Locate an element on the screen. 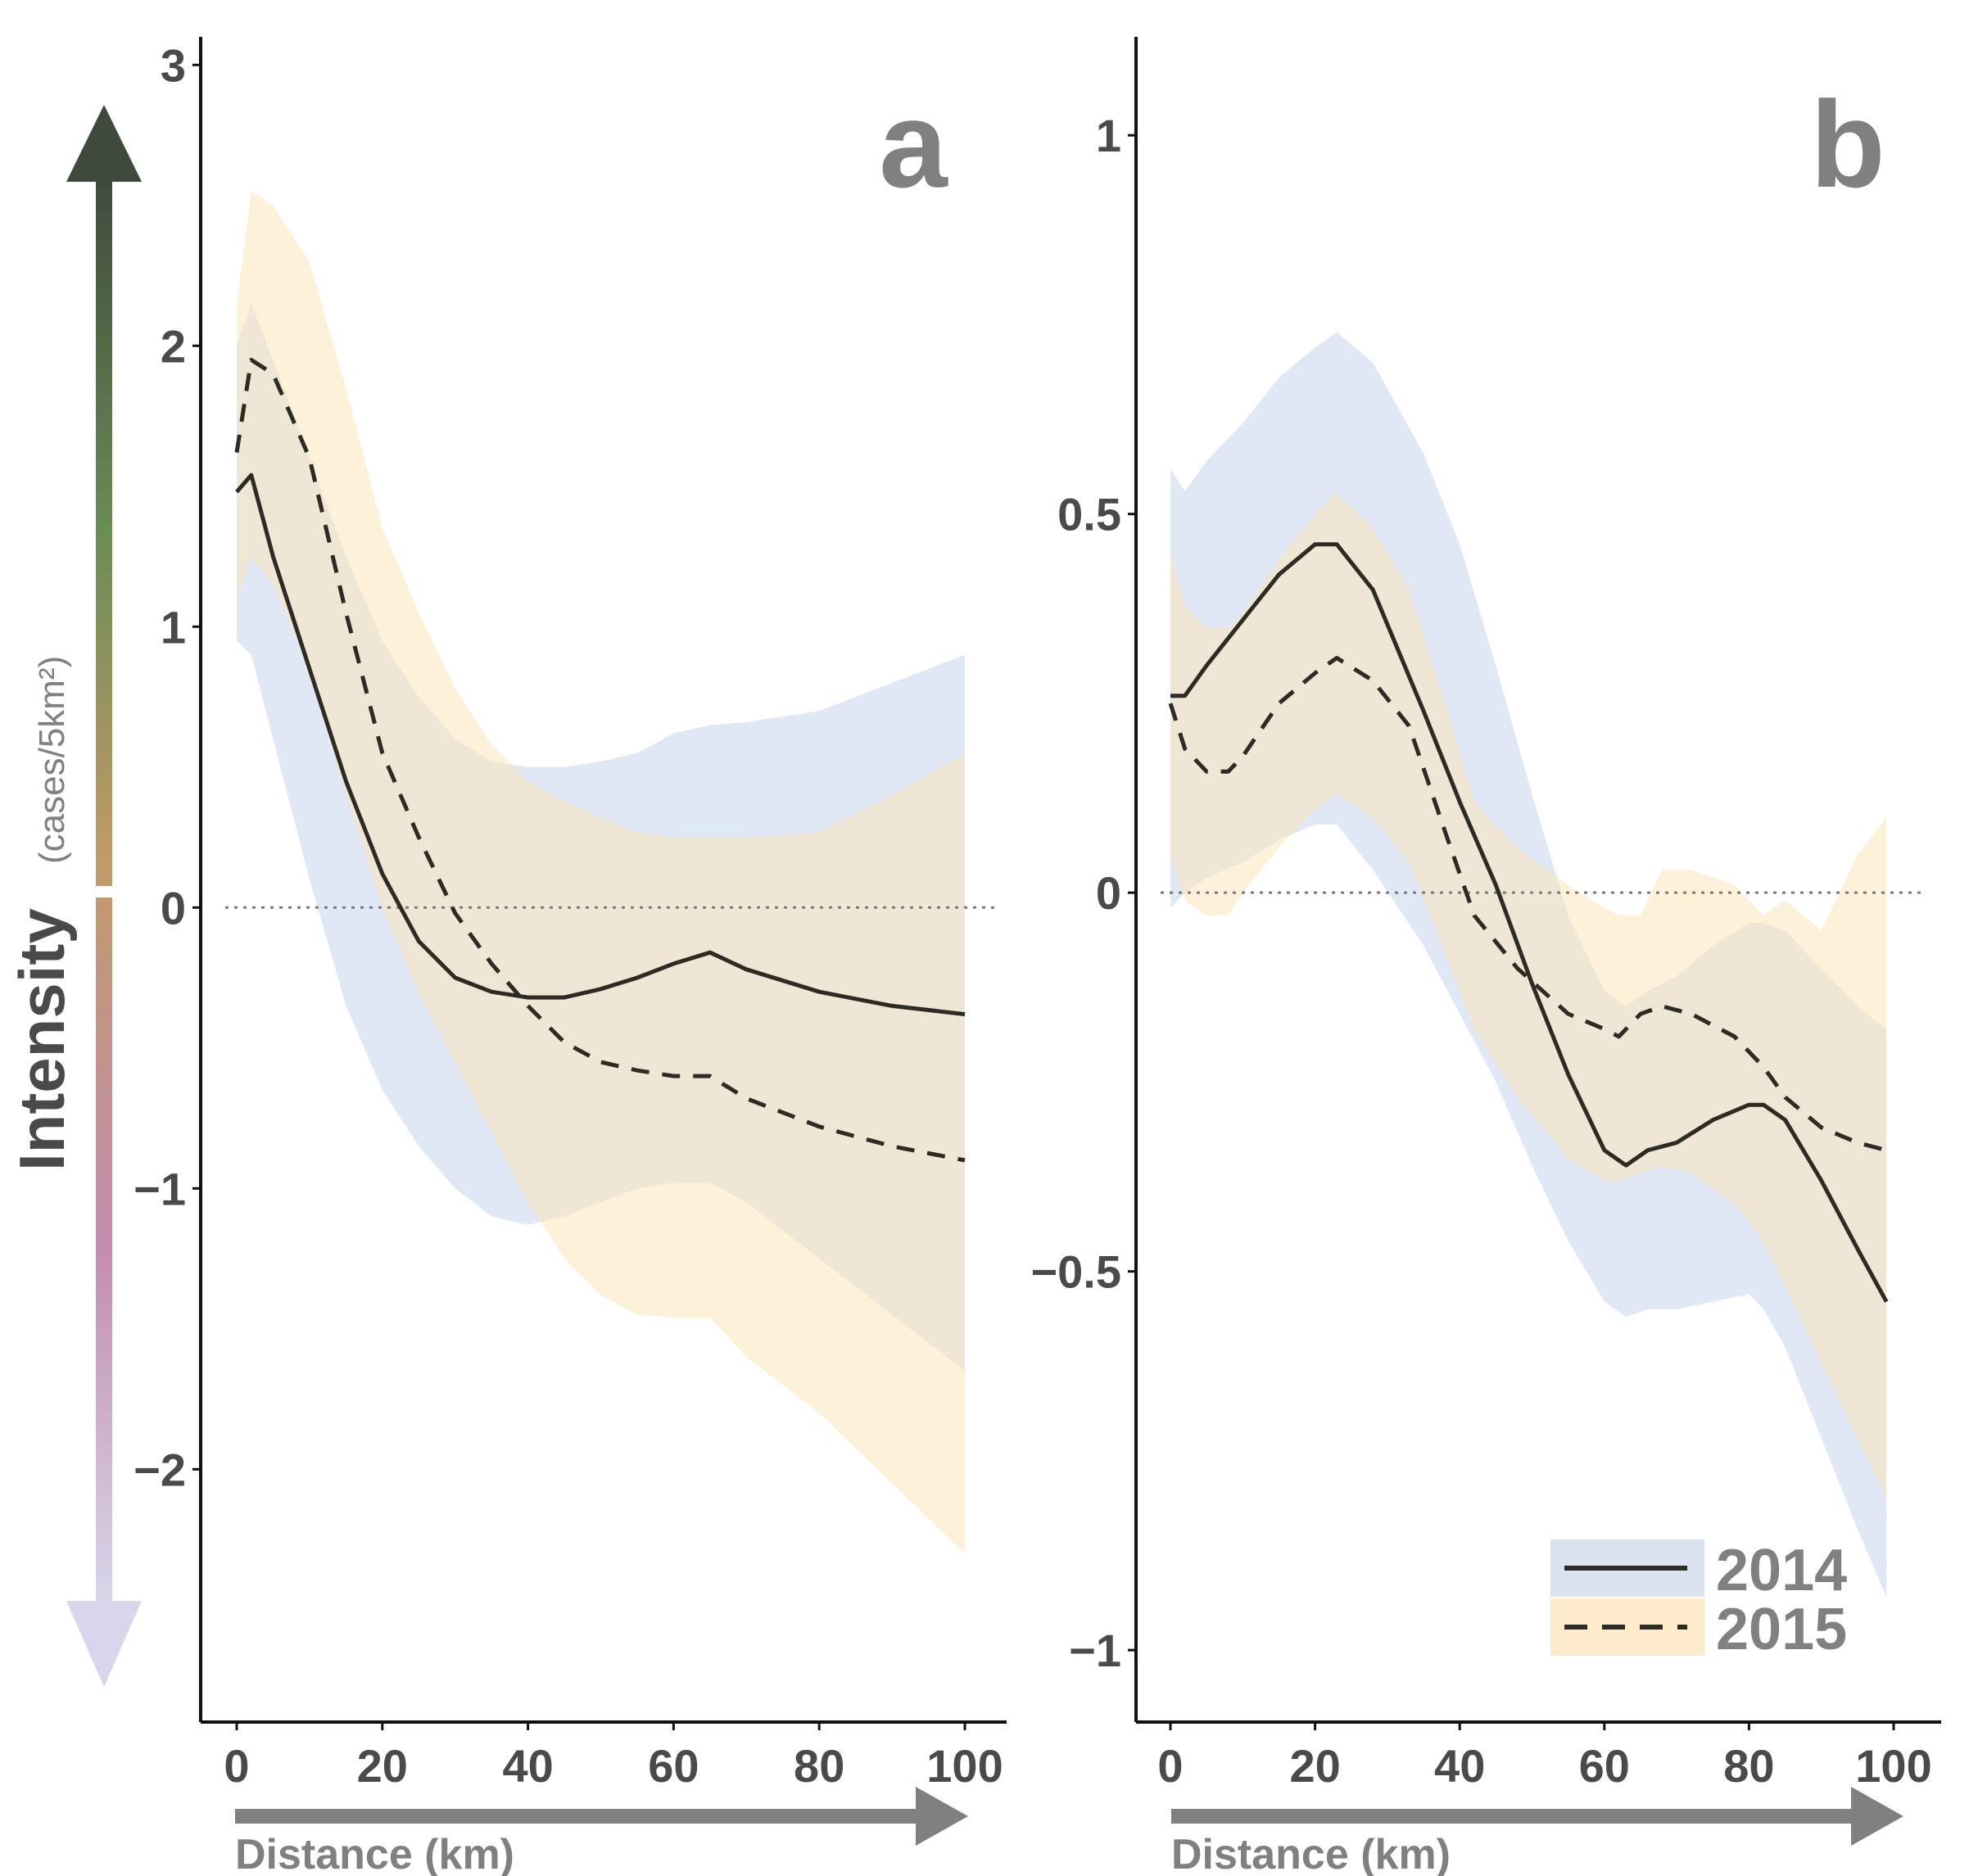 The height and width of the screenshot is (1876, 1969). y-tick-label: 2 is located at coordinates (173, 346).